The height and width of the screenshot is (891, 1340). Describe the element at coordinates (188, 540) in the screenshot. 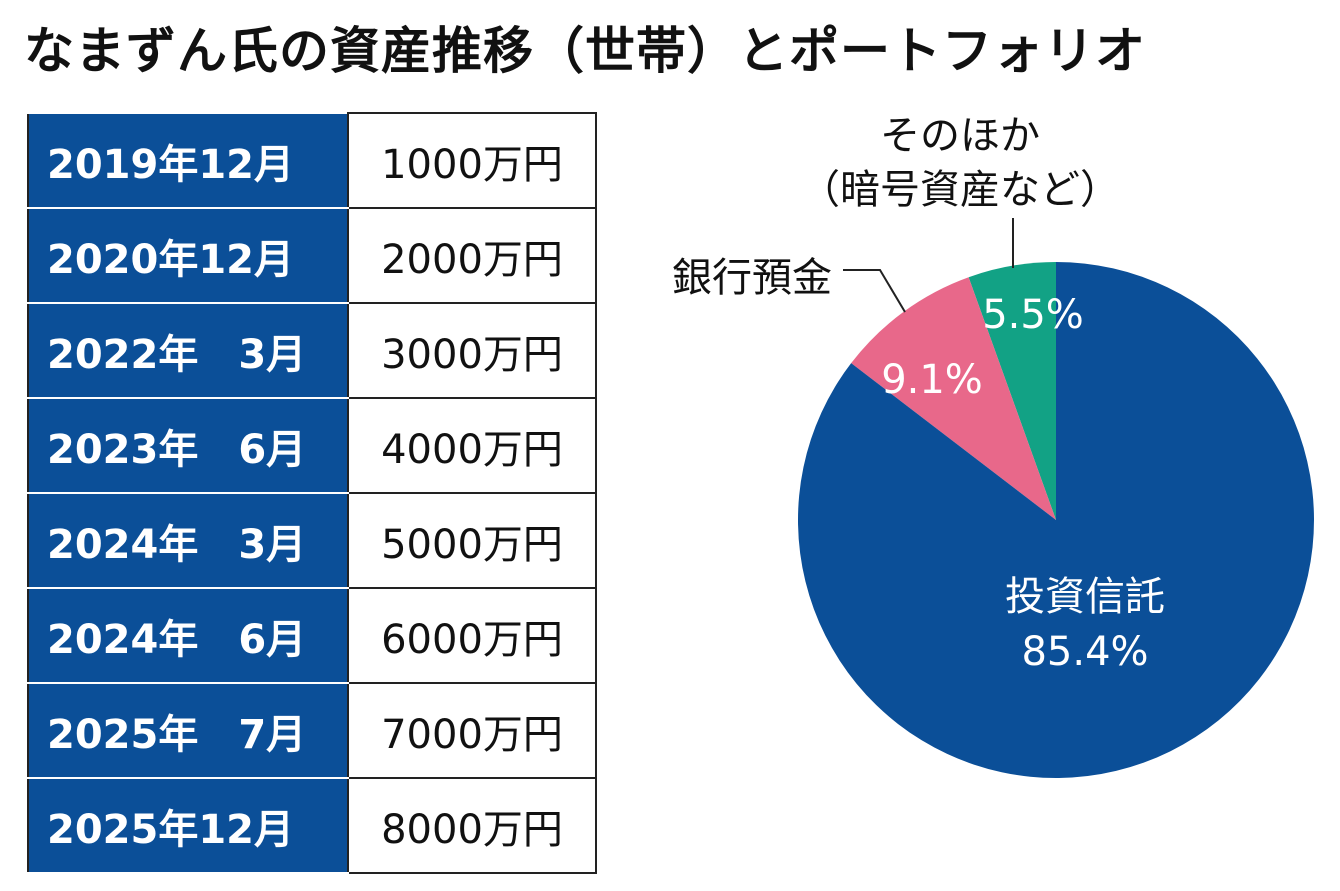

I see `date-cell: 2024年 3月` at that location.